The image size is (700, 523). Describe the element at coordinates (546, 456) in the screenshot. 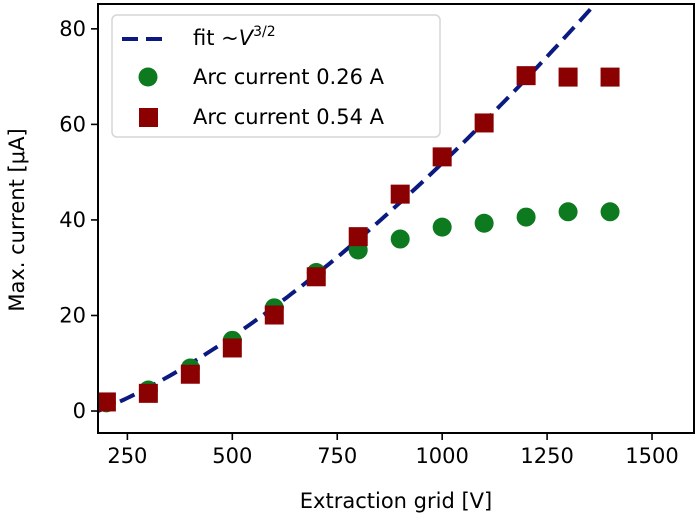

I see `x-tick-label: 1250` at that location.